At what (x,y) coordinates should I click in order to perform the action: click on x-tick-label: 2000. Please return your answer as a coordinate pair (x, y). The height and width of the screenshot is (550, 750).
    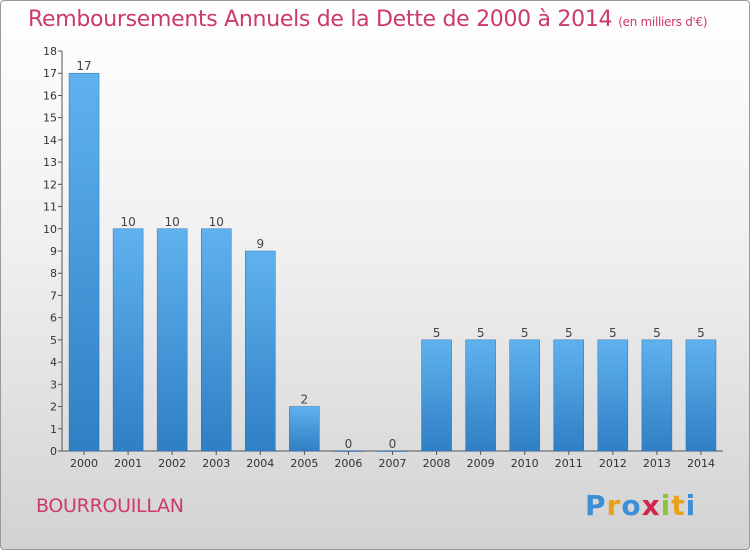
    Looking at the image, I should click on (84, 463).